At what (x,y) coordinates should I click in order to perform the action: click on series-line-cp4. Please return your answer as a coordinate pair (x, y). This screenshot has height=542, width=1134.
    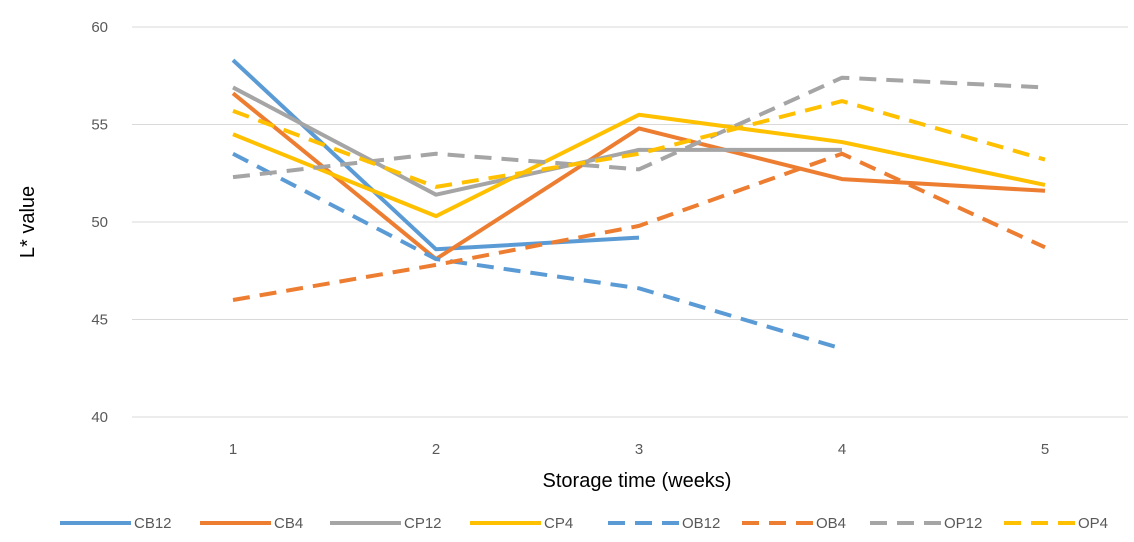
    Looking at the image, I should click on (639, 165).